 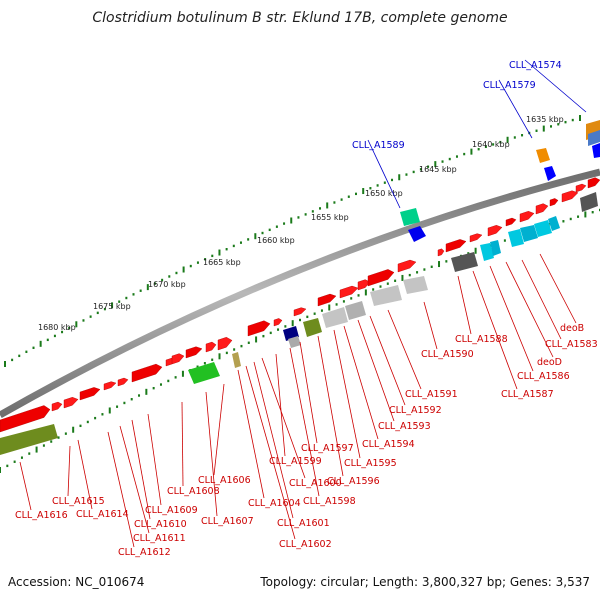 What do you see at coordinates (159, 538) in the screenshot?
I see `gene-label: CLL_A1611` at bounding box center [159, 538].